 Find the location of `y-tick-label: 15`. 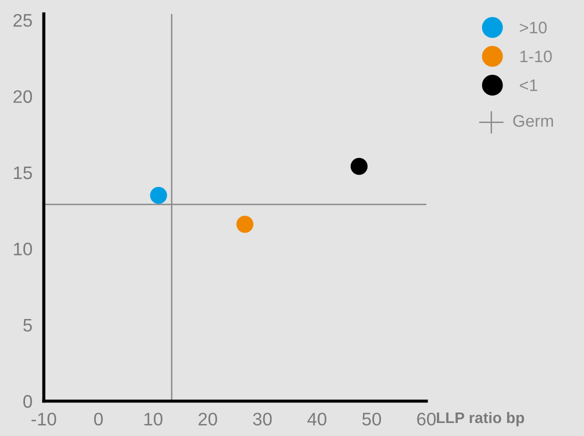

y-tick-label: 15 is located at coordinates (23, 173).